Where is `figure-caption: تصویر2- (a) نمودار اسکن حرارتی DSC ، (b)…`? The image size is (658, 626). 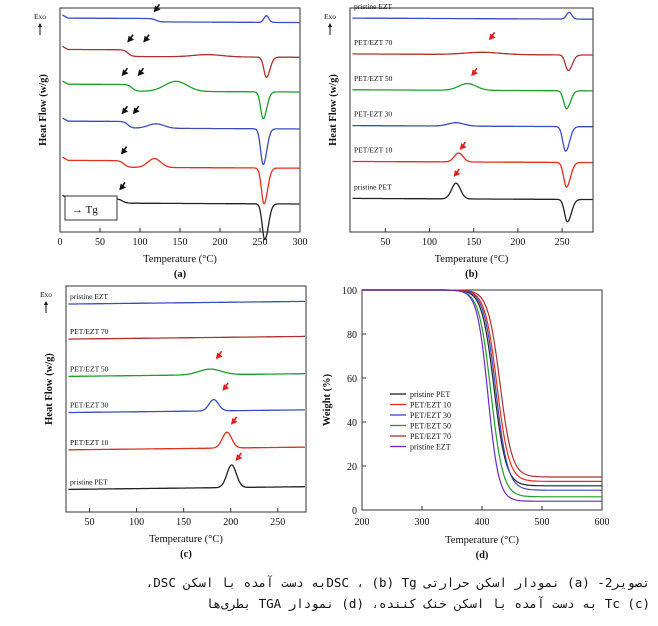
figure-caption: تصویر2- (a) نمودار اسکن حرارتی DSC ، (b)… is located at coordinates (329, 593).